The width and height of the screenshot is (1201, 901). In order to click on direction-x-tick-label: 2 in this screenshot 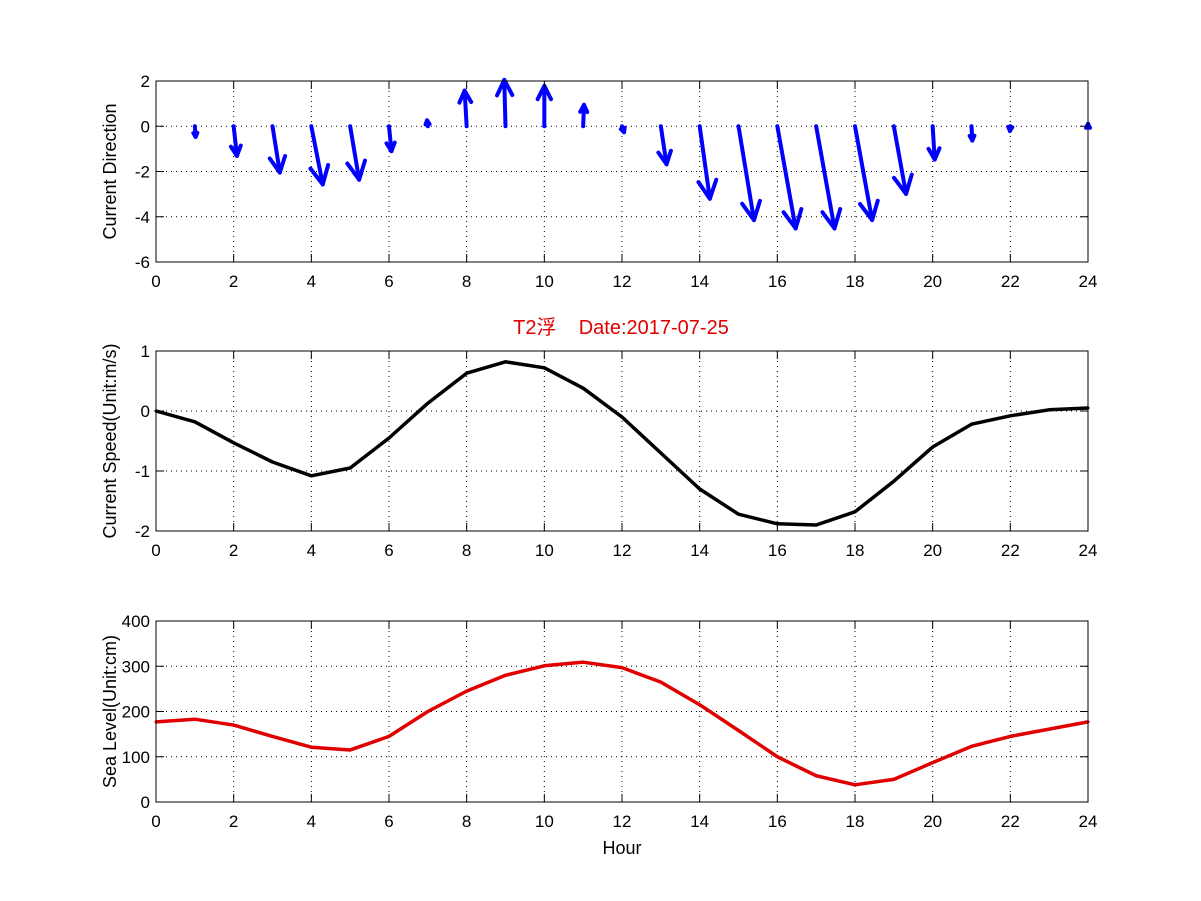, I will do `click(233, 281)`.